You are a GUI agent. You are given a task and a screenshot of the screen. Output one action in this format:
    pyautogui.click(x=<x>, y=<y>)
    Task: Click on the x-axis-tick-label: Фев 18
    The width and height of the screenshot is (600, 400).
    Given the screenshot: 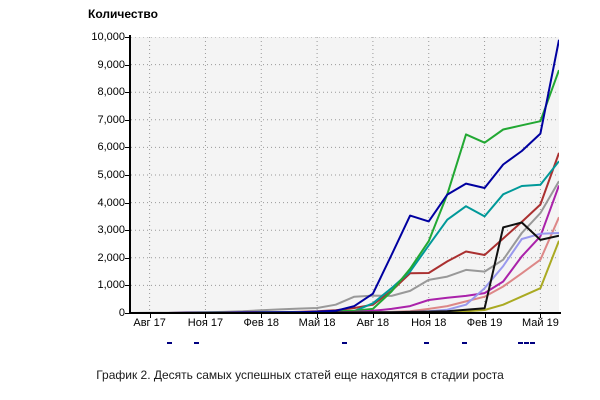 What is the action you would take?
    pyautogui.click(x=261, y=323)
    